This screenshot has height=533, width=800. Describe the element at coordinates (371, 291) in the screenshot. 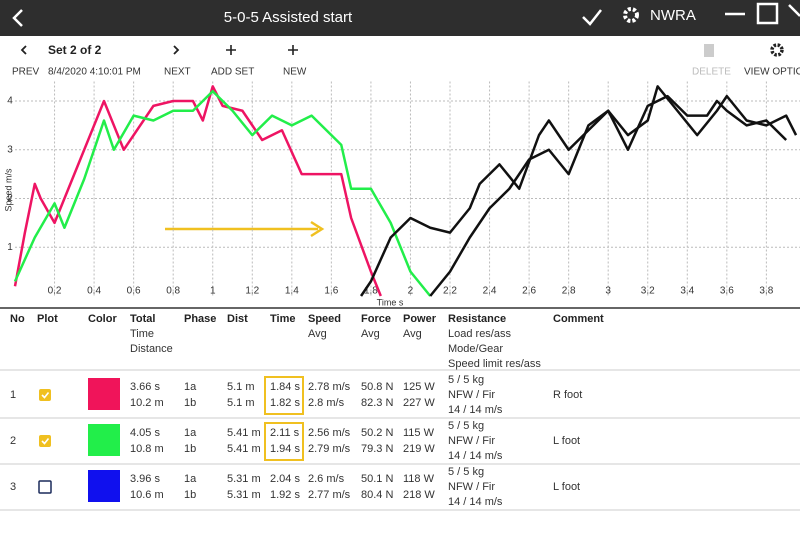

I see `x-tick-label: 1.8` at that location.